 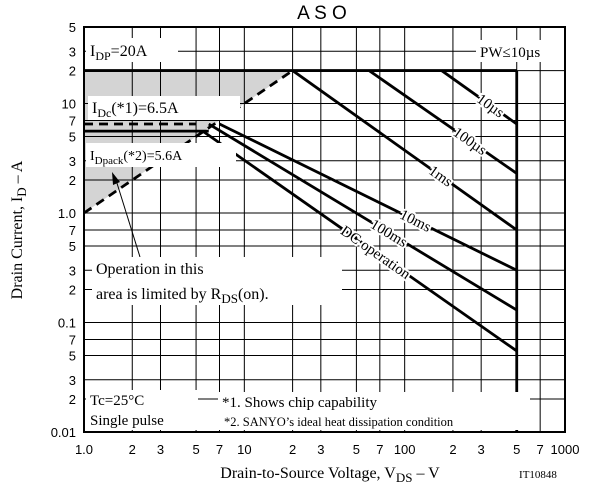 I want to click on x-axis-title: Drain-to-Source Voltage, VDS – V, so click(x=330, y=475).